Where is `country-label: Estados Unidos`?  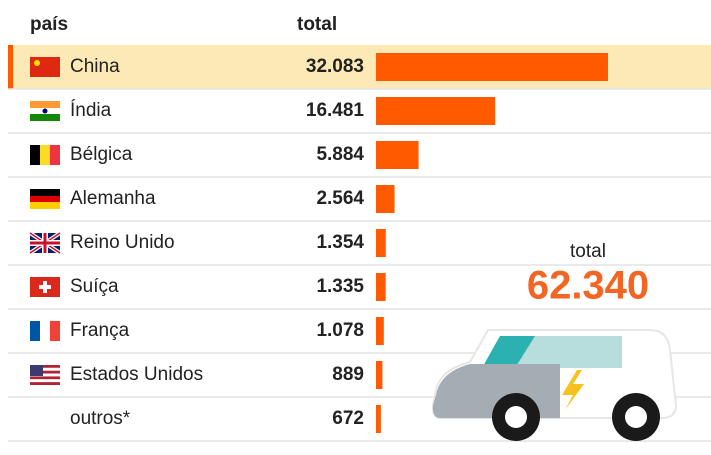
country-label: Estados Unidos is located at coordinates (136, 374).